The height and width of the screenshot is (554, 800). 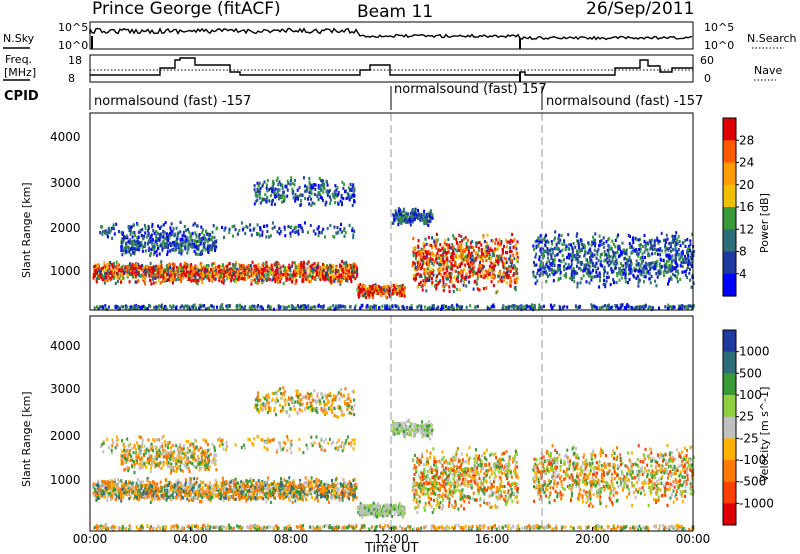 What do you see at coordinates (75, 60) in the screenshot?
I see `freq-top-tick: 18` at bounding box center [75, 60].